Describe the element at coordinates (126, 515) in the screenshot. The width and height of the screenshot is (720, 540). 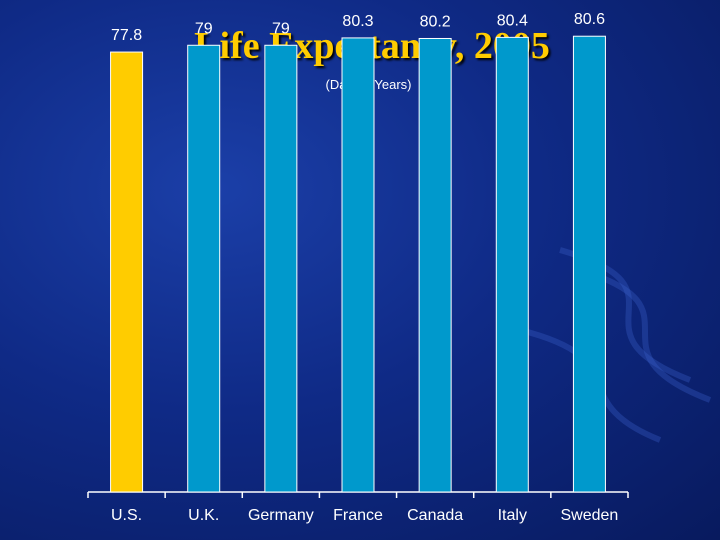
I see `x-tick-label: U.S.` at that location.